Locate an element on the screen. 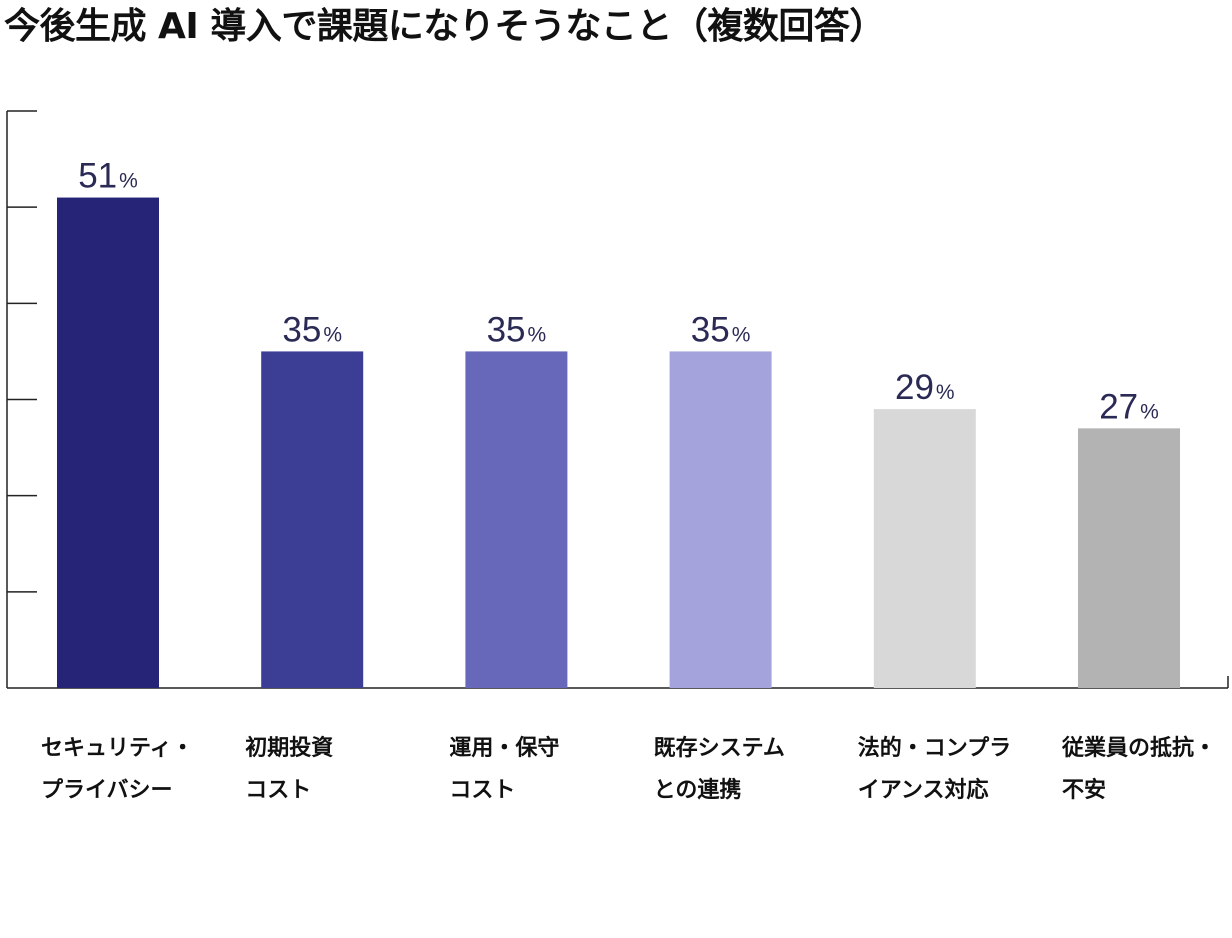 The image size is (1232, 938). category-label: 初期投資 コスト is located at coordinates (289, 769).